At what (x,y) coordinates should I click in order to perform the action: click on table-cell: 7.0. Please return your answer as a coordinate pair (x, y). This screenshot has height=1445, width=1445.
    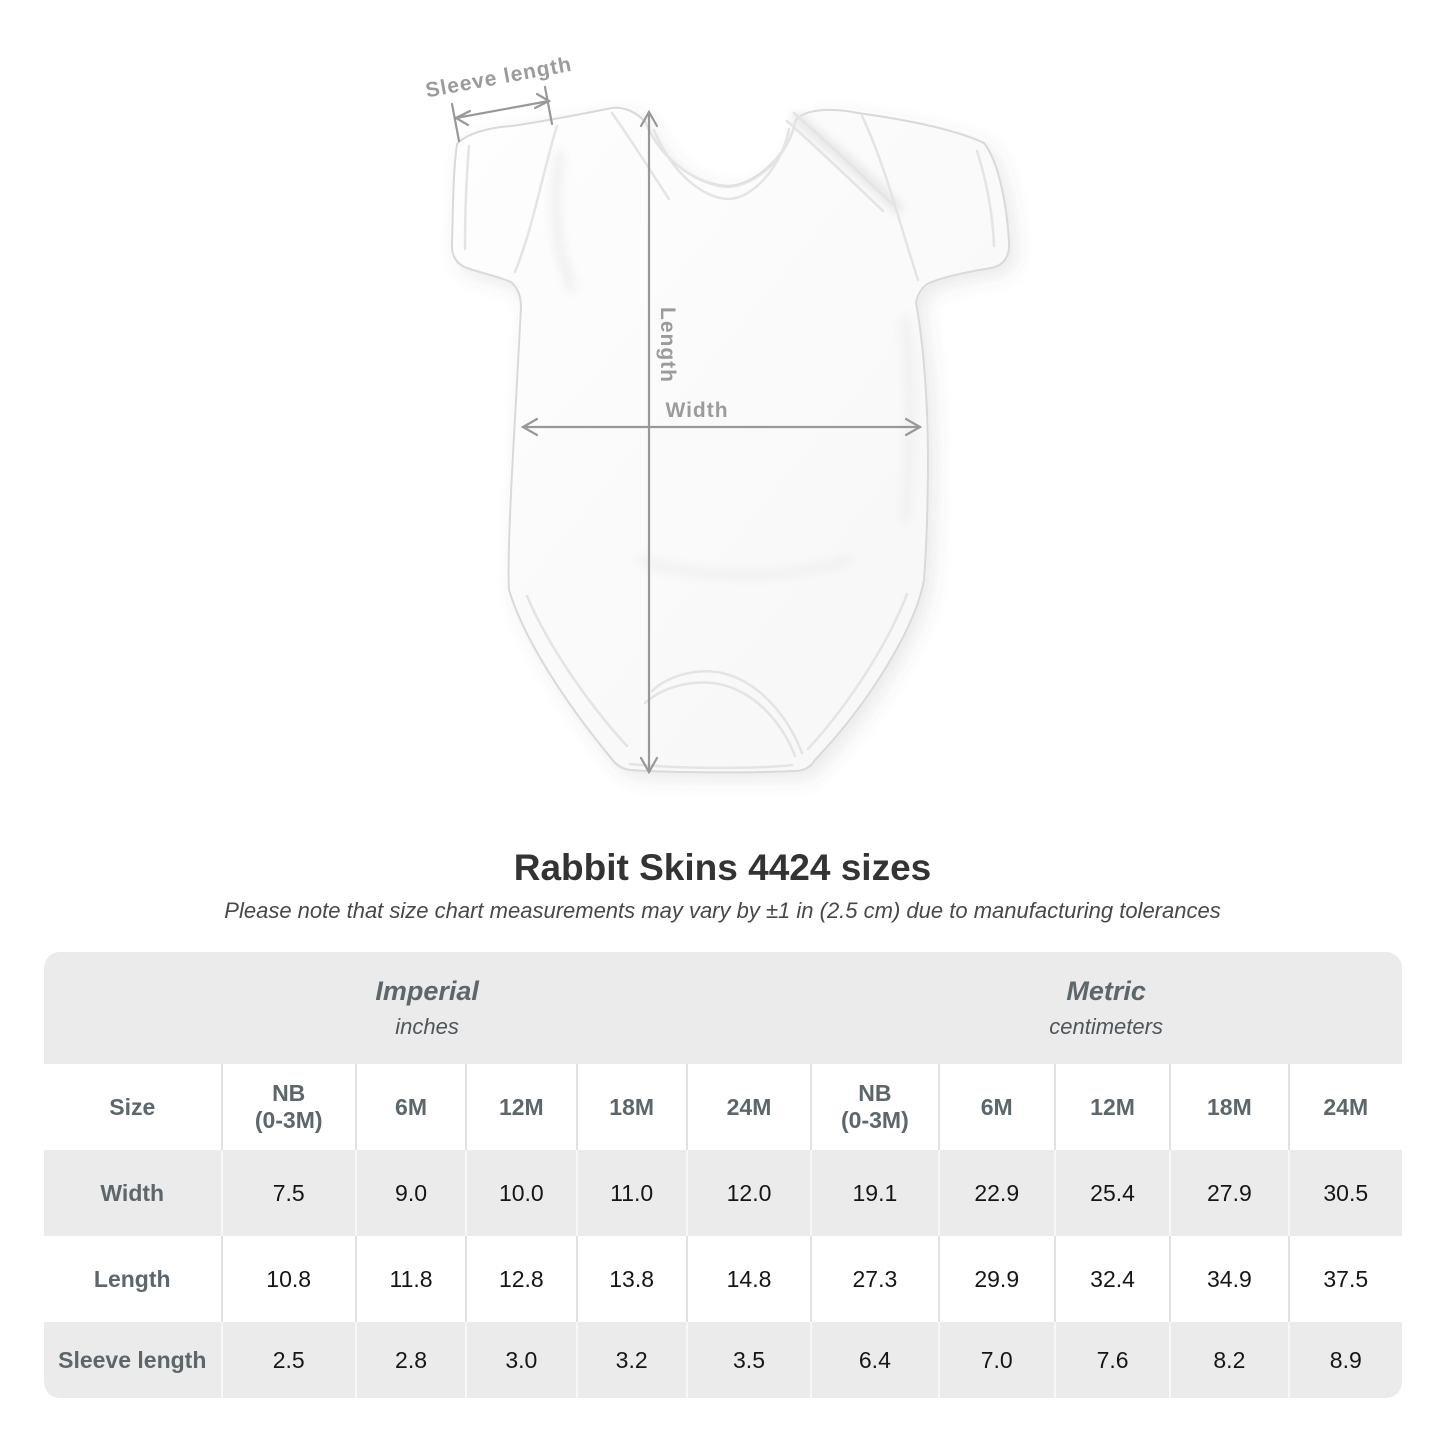
    Looking at the image, I should click on (995, 1360).